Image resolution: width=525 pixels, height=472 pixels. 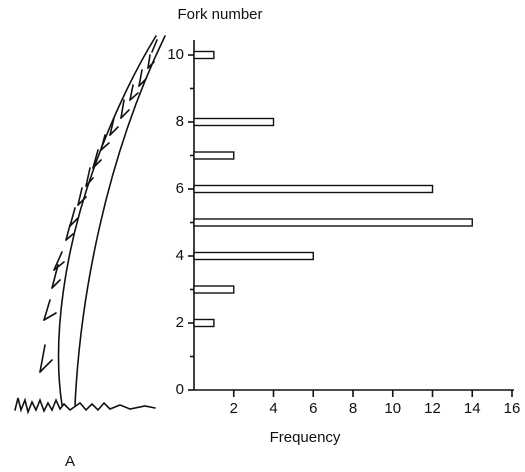 I want to click on y-tick-label: 4, so click(x=180, y=255).